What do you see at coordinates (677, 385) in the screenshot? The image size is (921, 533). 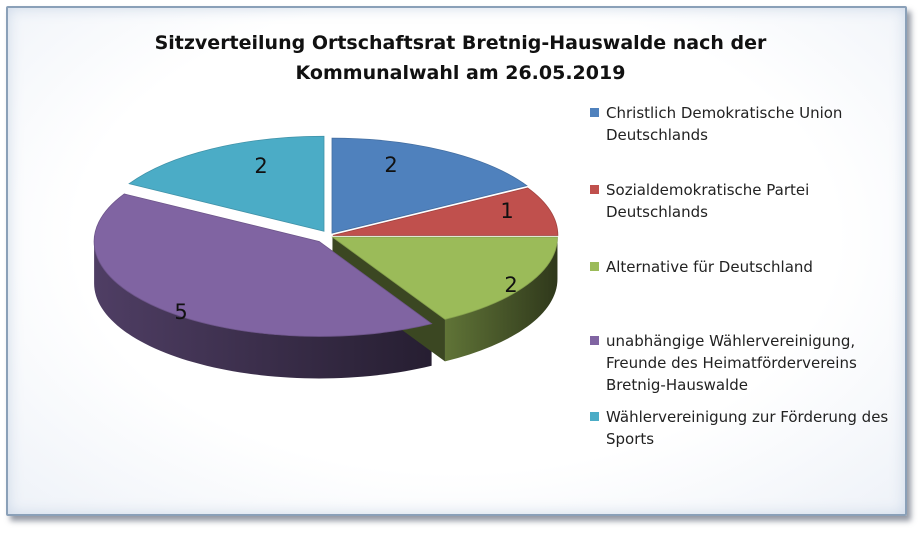 I see `legend-label-line: Bretnig-Hauswalde` at bounding box center [677, 385].